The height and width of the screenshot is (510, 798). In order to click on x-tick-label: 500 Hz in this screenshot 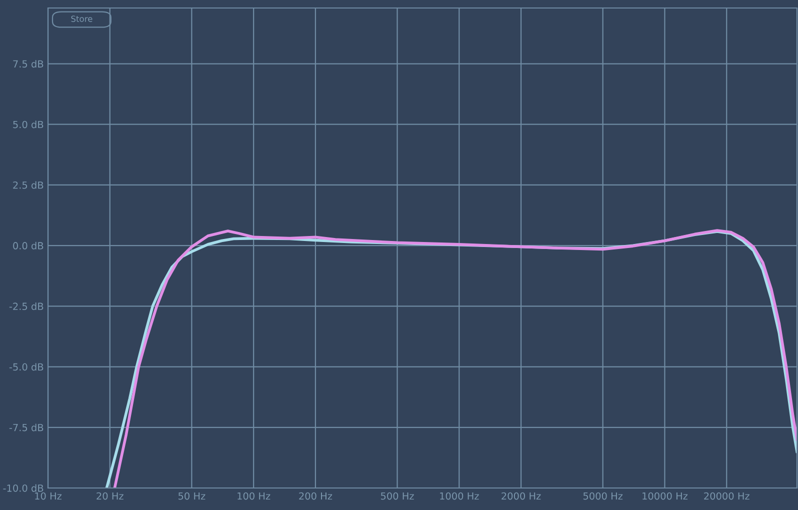, I will do `click(397, 496)`.